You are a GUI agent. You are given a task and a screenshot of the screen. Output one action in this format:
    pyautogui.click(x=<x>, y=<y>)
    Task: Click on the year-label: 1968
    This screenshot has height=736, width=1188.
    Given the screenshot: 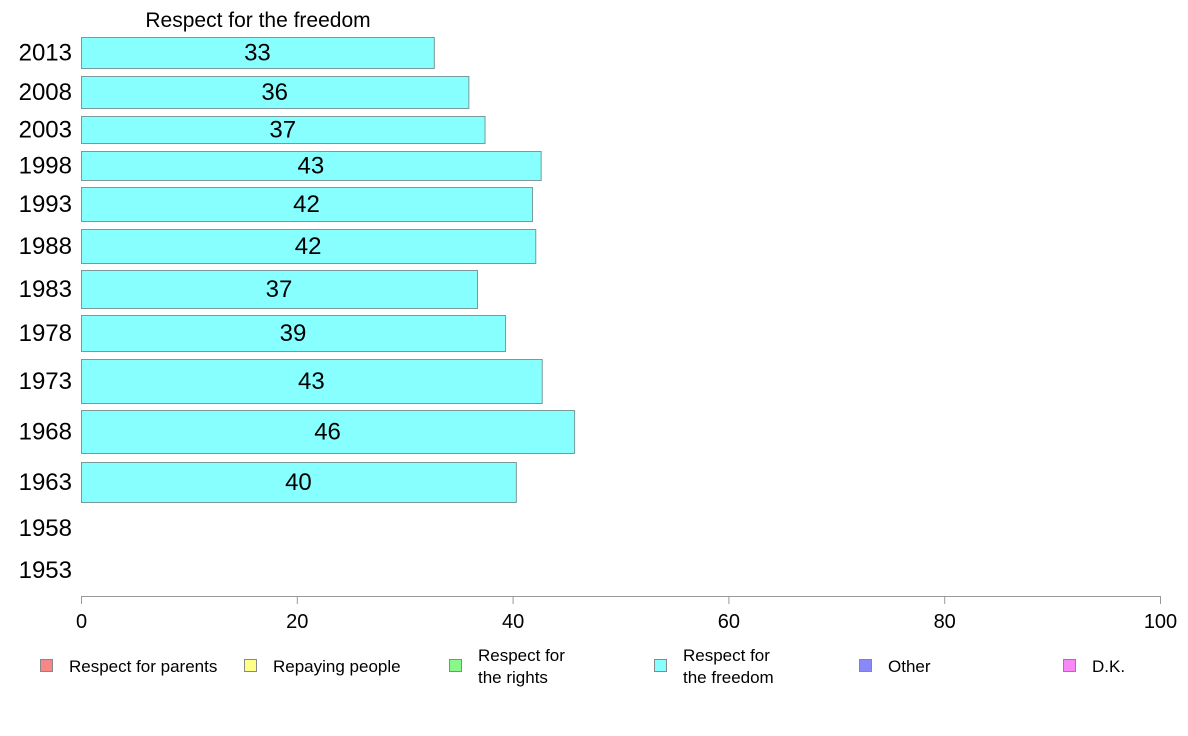 What is the action you would take?
    pyautogui.click(x=45, y=432)
    